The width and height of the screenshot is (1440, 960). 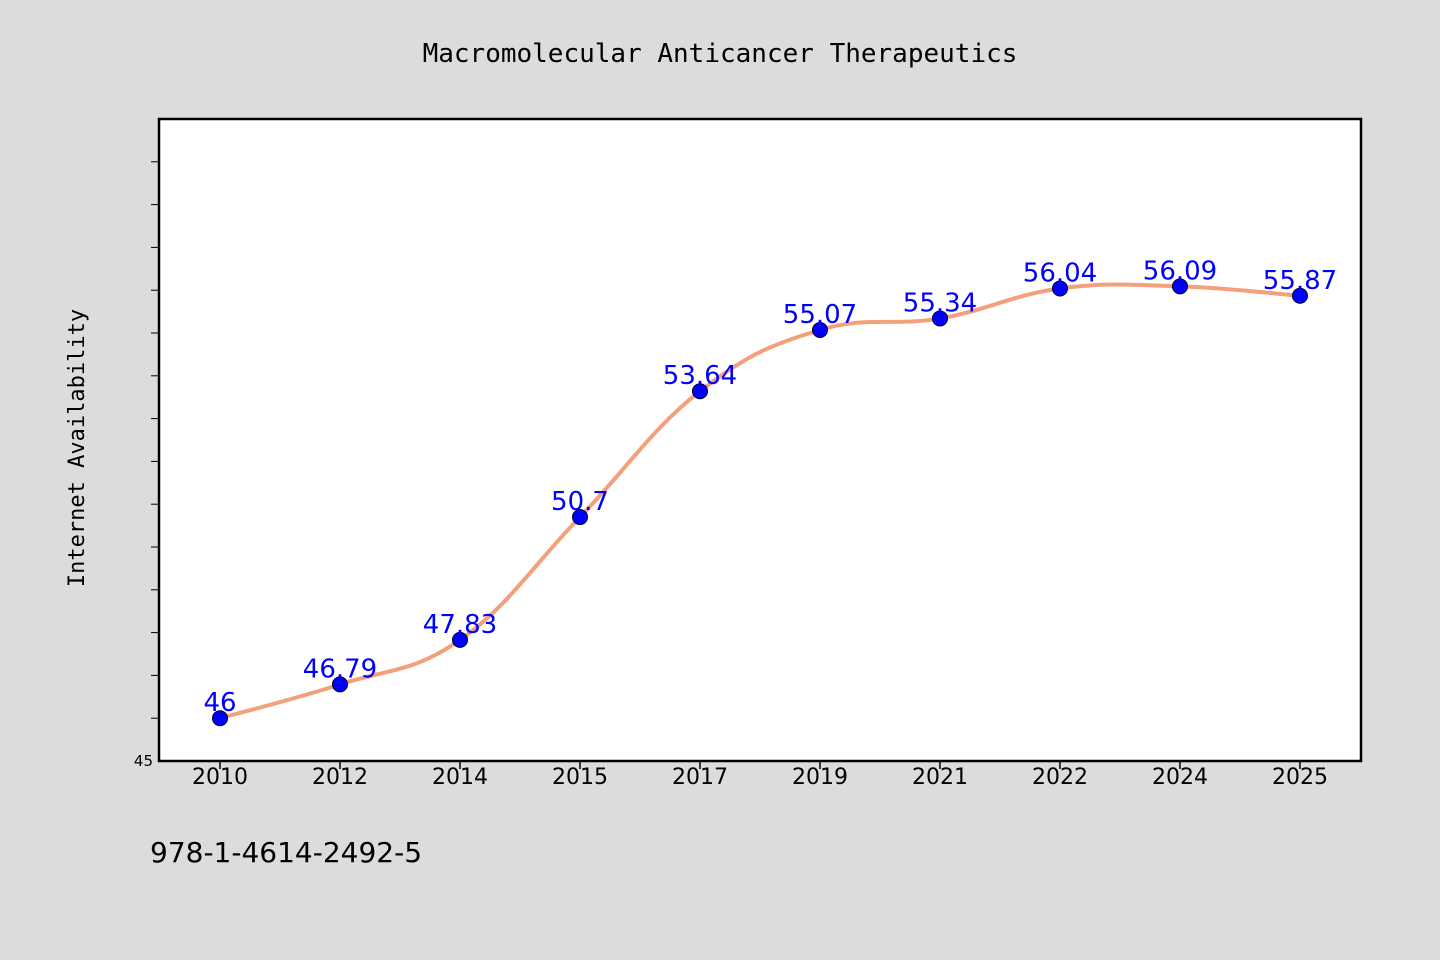 I want to click on y-tick-label: 45, so click(x=143, y=761).